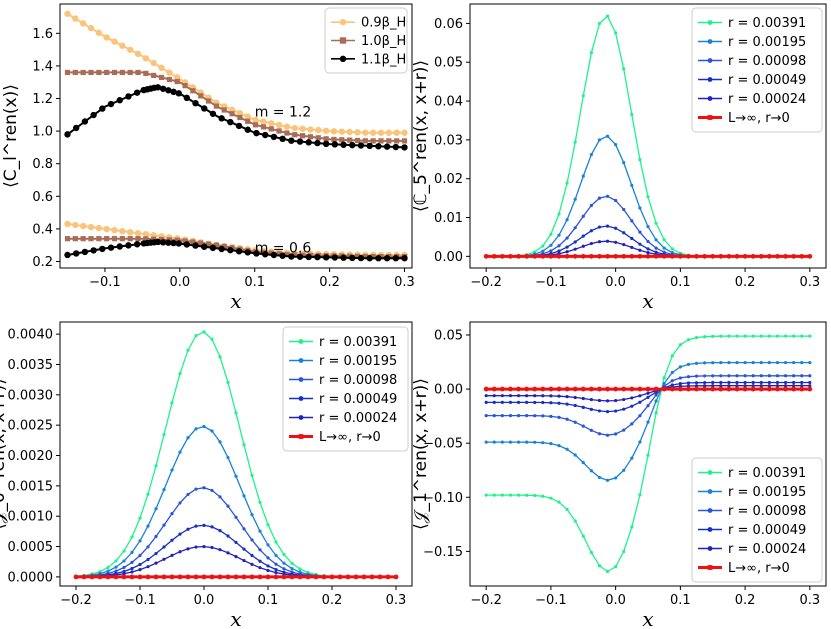 The image size is (831, 629). Describe the element at coordinates (767, 61) in the screenshot. I see `legend-label: r = 0.00098` at that location.